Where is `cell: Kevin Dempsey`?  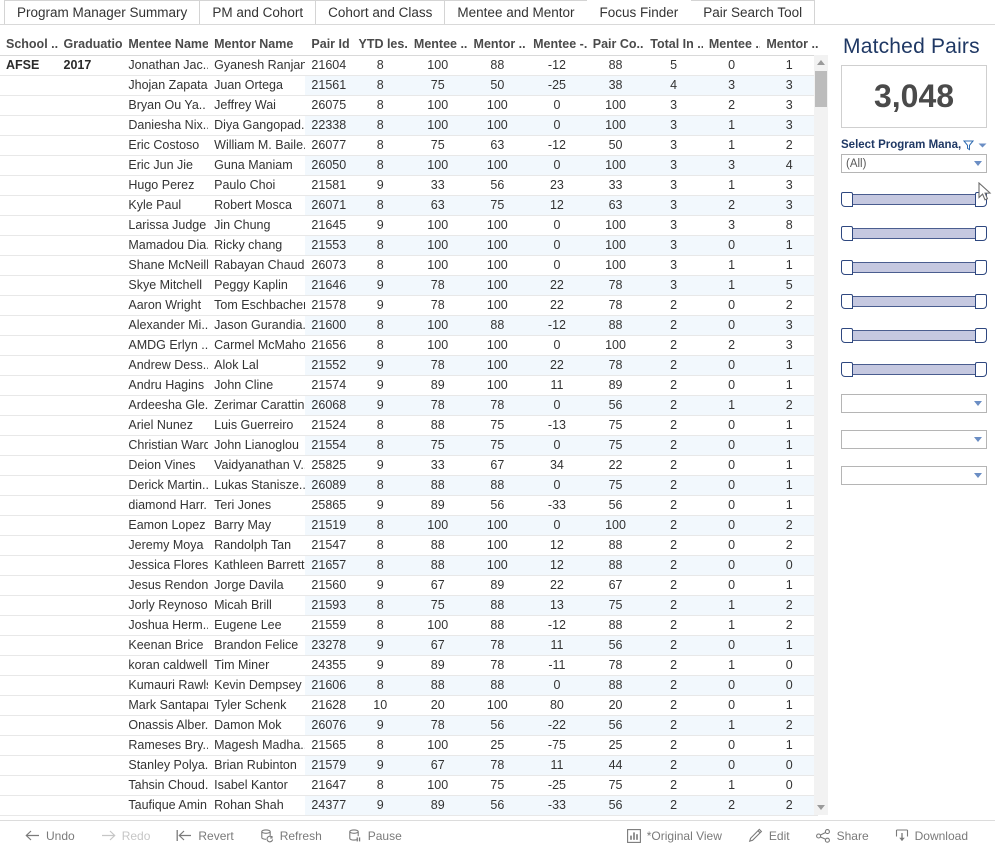 cell: Kevin Dempsey is located at coordinates (257, 685).